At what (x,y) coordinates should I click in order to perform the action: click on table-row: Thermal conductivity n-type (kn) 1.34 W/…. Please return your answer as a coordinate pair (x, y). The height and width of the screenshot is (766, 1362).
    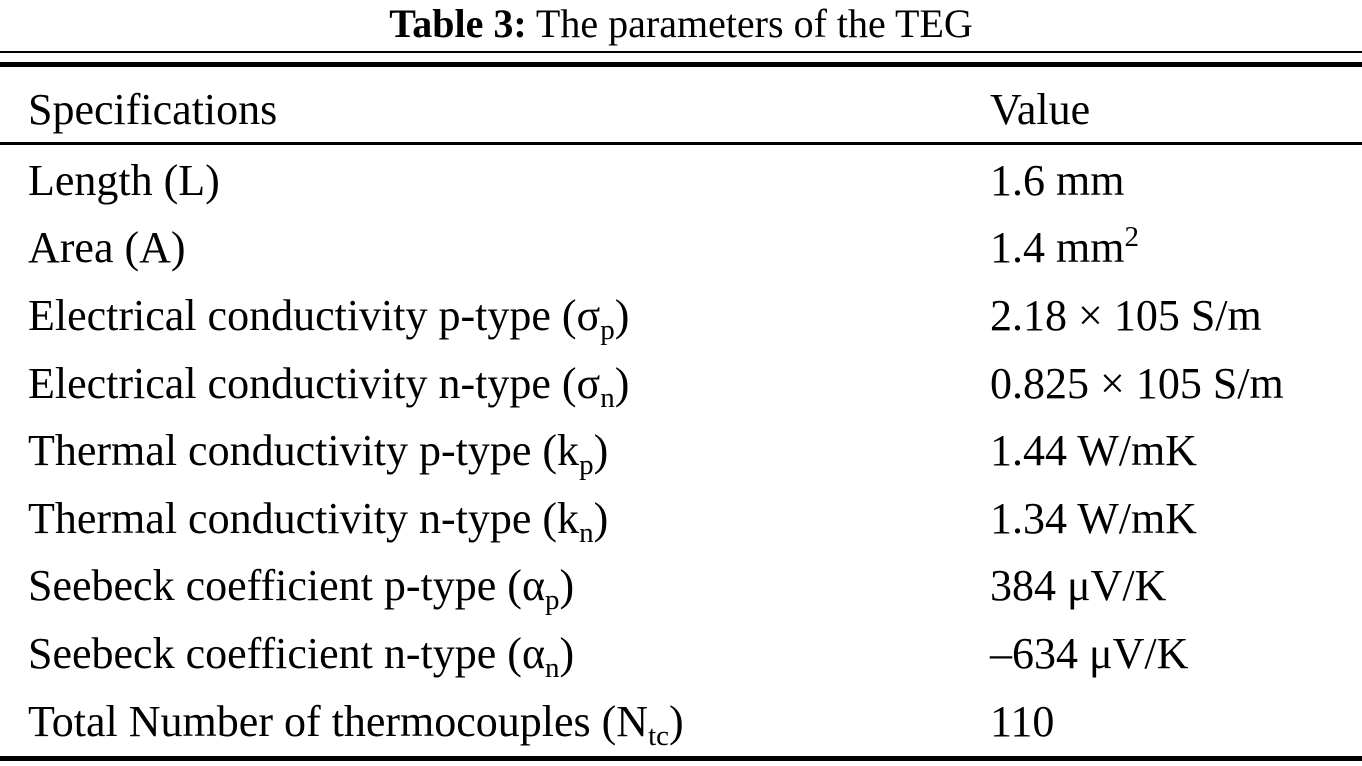
    Looking at the image, I should click on (681, 519).